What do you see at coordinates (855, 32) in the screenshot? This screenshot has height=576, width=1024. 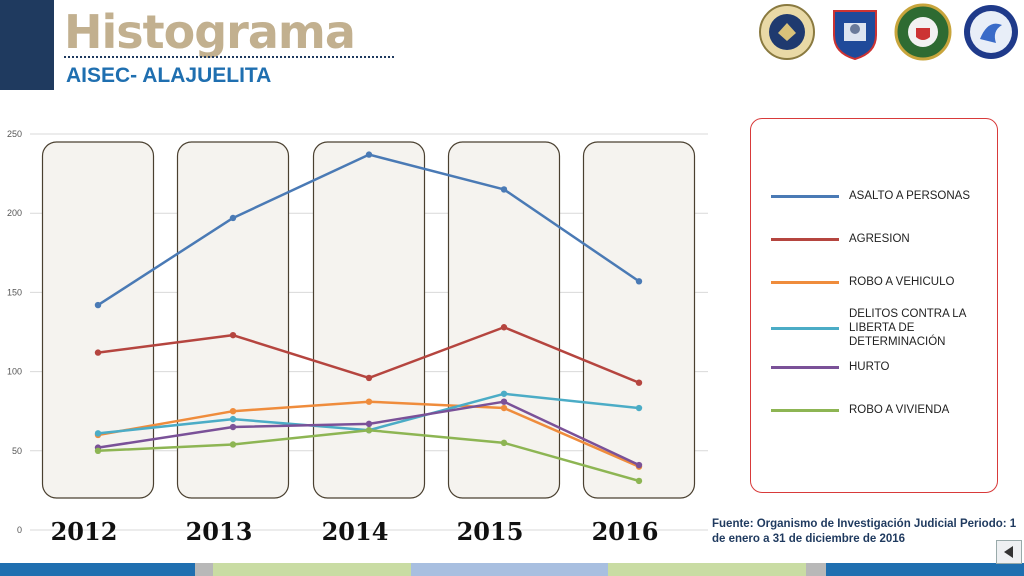 I see `fuerza-publica-shield-icon` at bounding box center [855, 32].